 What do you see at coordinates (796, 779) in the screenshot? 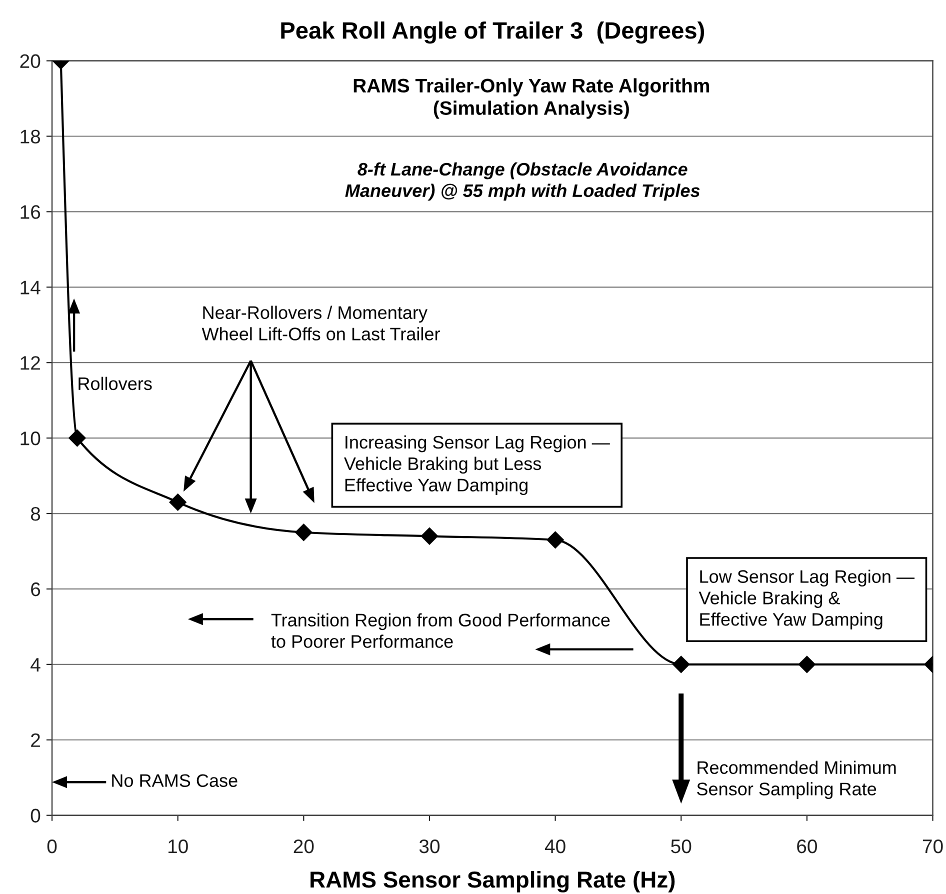
I see `annotation: Recommended Minimum Sensor Sampling Rate` at bounding box center [796, 779].